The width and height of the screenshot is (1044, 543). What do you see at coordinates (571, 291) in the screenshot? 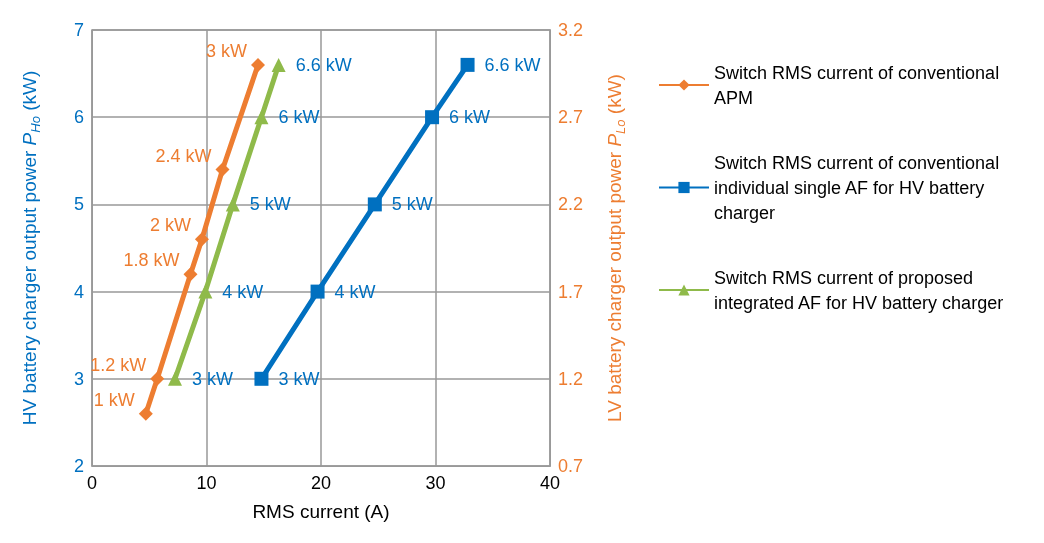
I see `y2-tick-label: 1.7` at bounding box center [571, 291].